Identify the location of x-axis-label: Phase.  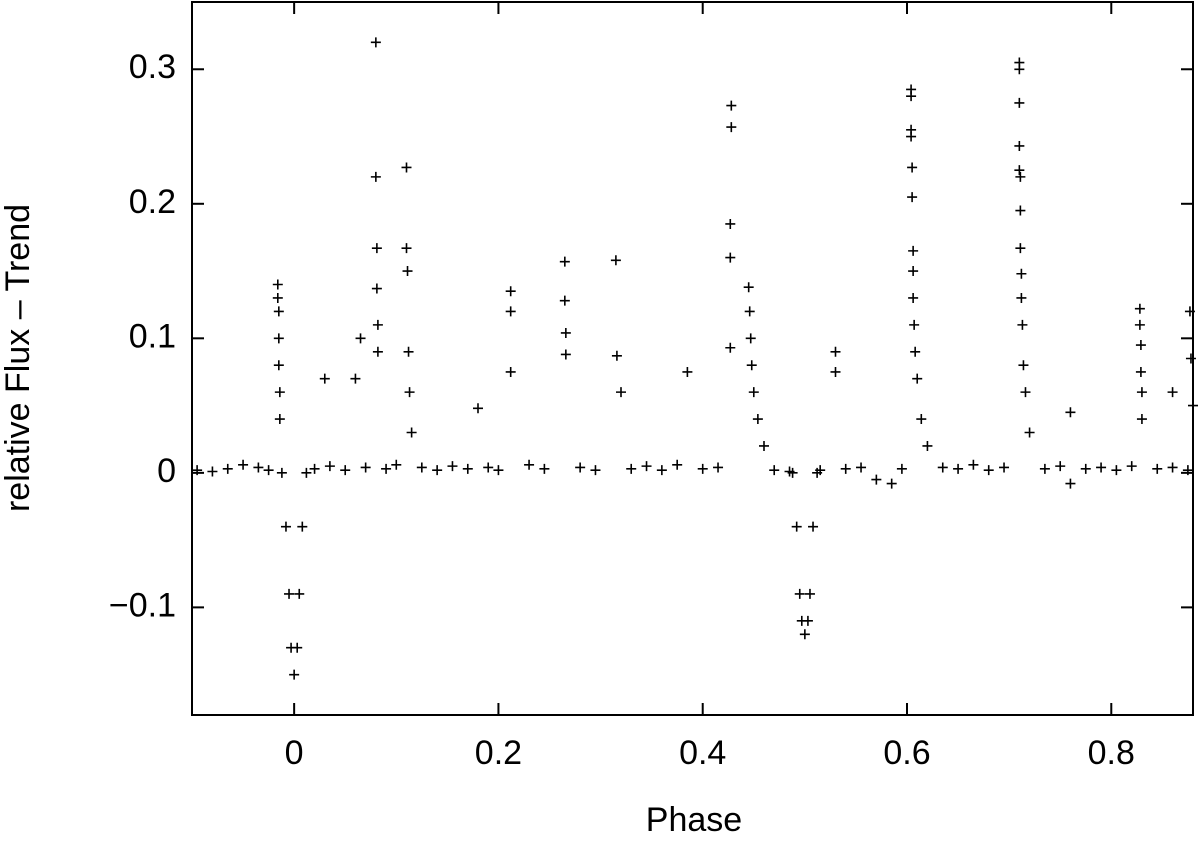
(694, 820).